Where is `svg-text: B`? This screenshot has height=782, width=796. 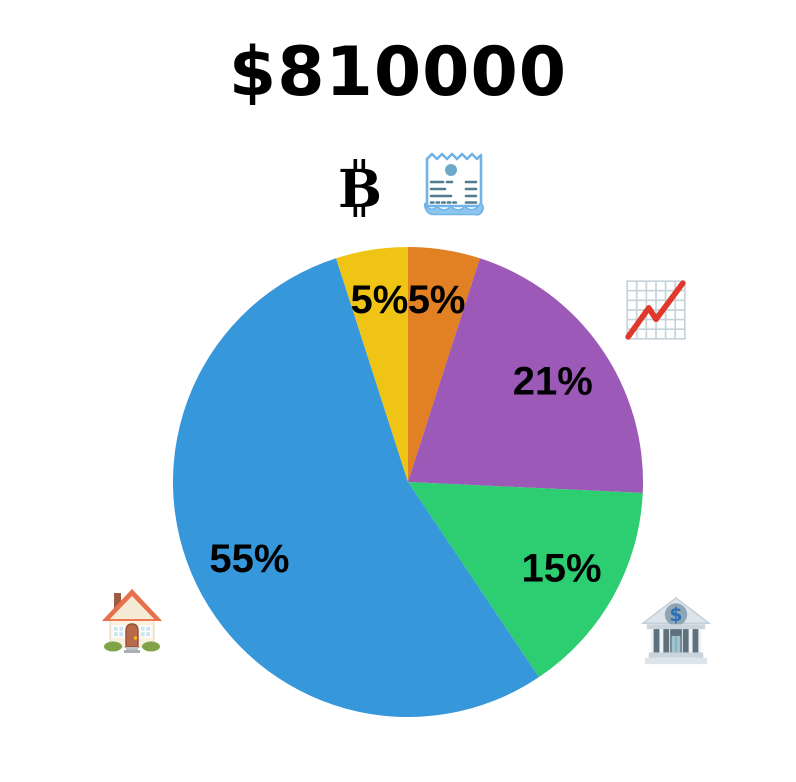 svg-text: B is located at coordinates (360, 189).